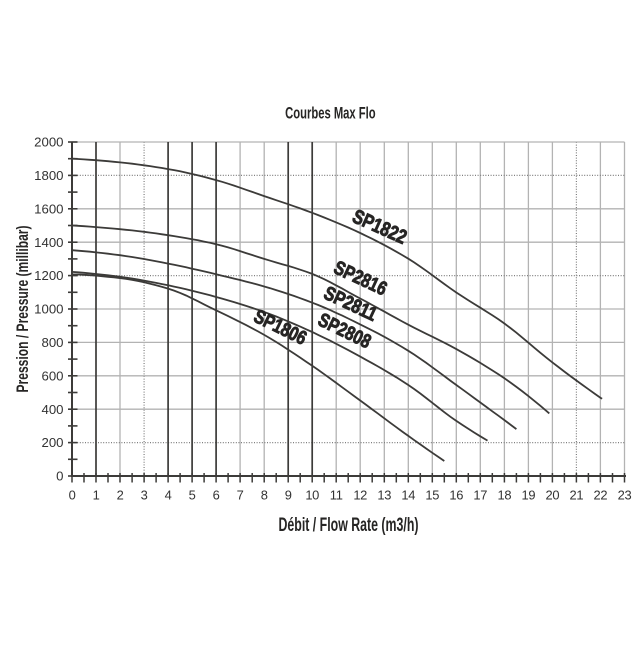 This screenshot has height=645, width=640. Describe the element at coordinates (553, 495) in the screenshot. I see `svg-text: 20` at that location.